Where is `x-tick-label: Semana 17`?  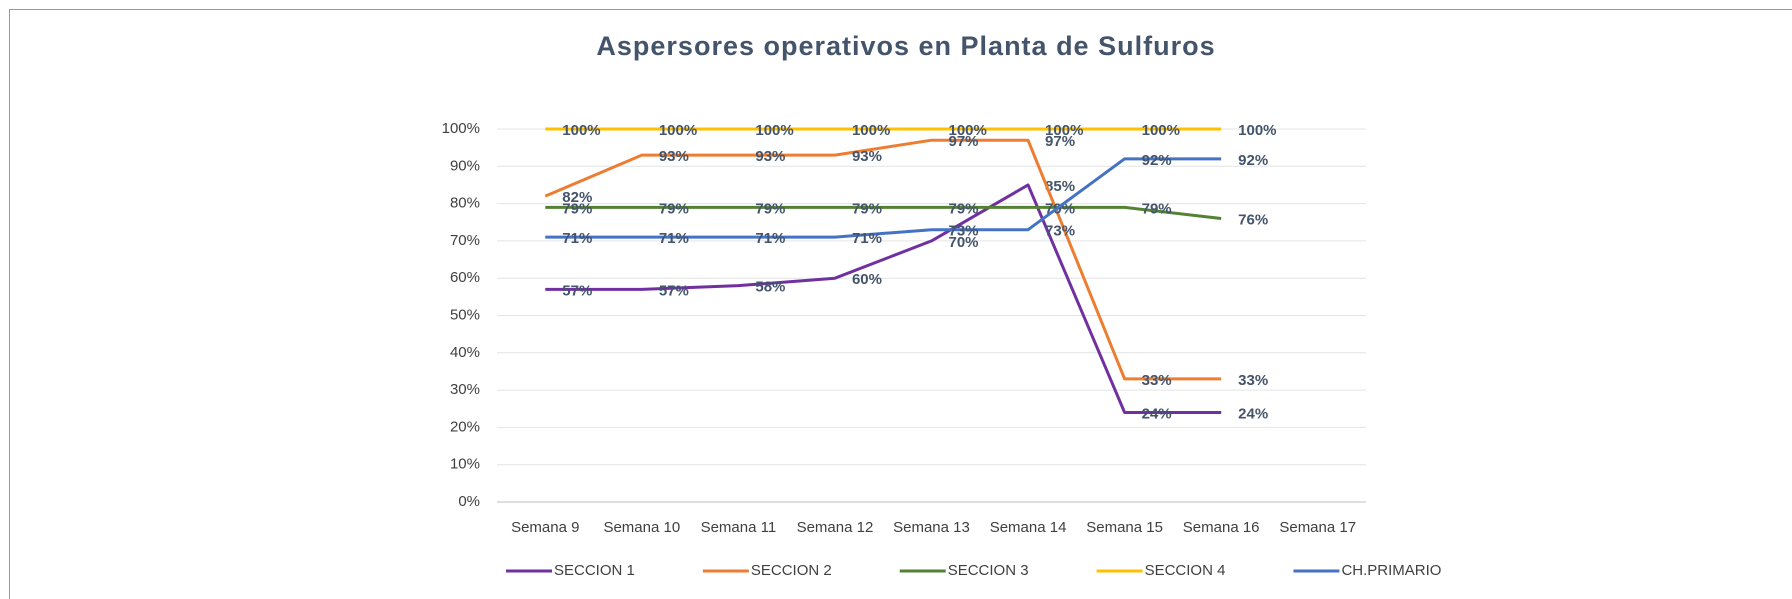
x-tick-label: Semana 17 is located at coordinates (1317, 527).